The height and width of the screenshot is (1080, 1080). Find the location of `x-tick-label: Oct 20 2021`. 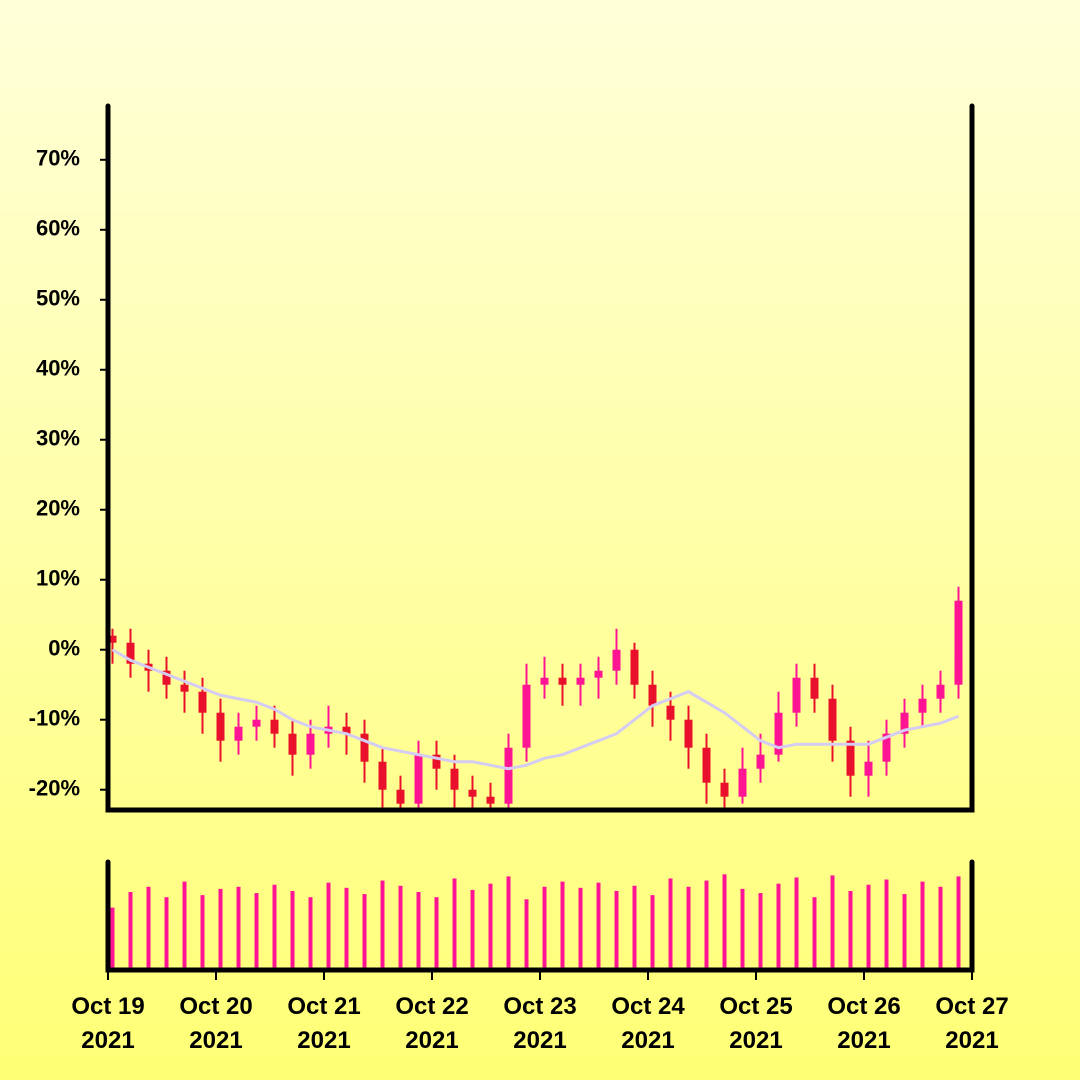

x-tick-label: Oct 20 2021 is located at coordinates (216, 1023).